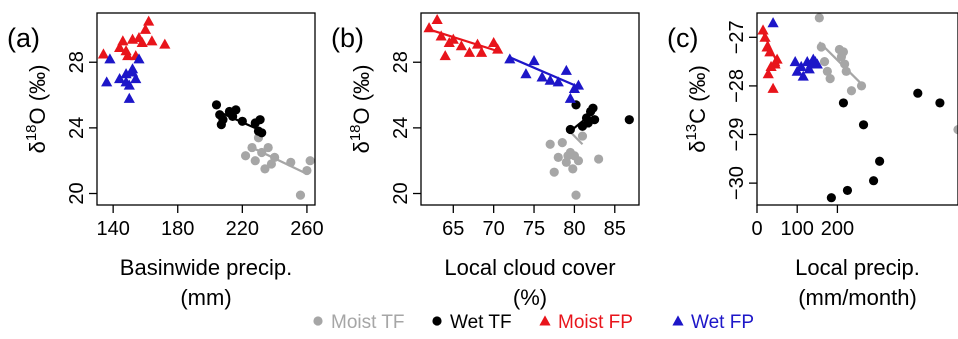 The width and height of the screenshot is (958, 339). I want to click on y-axis-label-rest-a: O (‰), so click(37, 95).